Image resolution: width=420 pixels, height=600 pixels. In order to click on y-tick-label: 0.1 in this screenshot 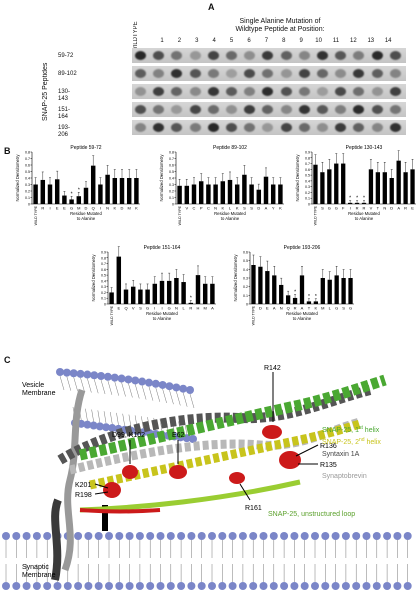, I will do `click(171, 198)`.